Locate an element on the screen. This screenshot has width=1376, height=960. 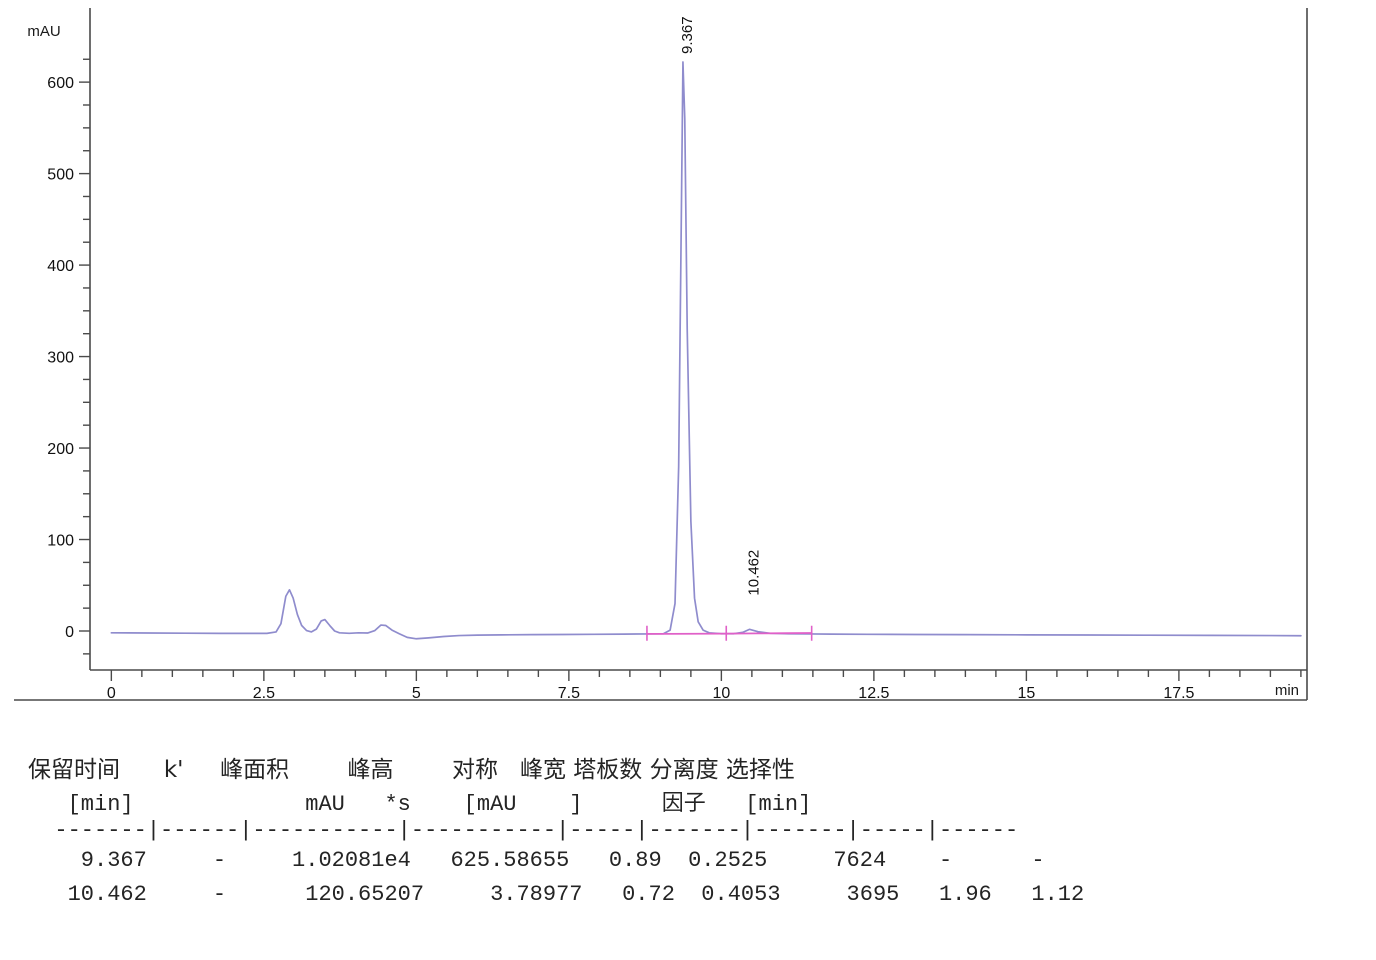
table-header-labels: 保留时间 k' 峰面积 峰高 对称 峰宽 塔板数 分离度 选择性 is located at coordinates (411, 770).